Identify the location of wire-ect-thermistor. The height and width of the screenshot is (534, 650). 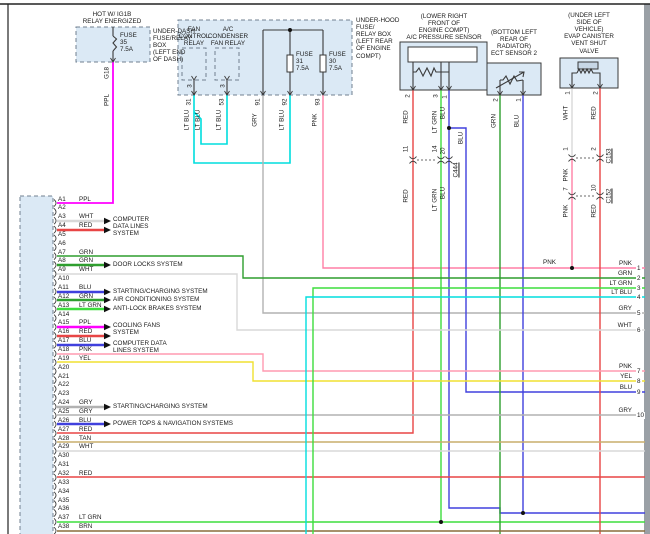
(512, 80).